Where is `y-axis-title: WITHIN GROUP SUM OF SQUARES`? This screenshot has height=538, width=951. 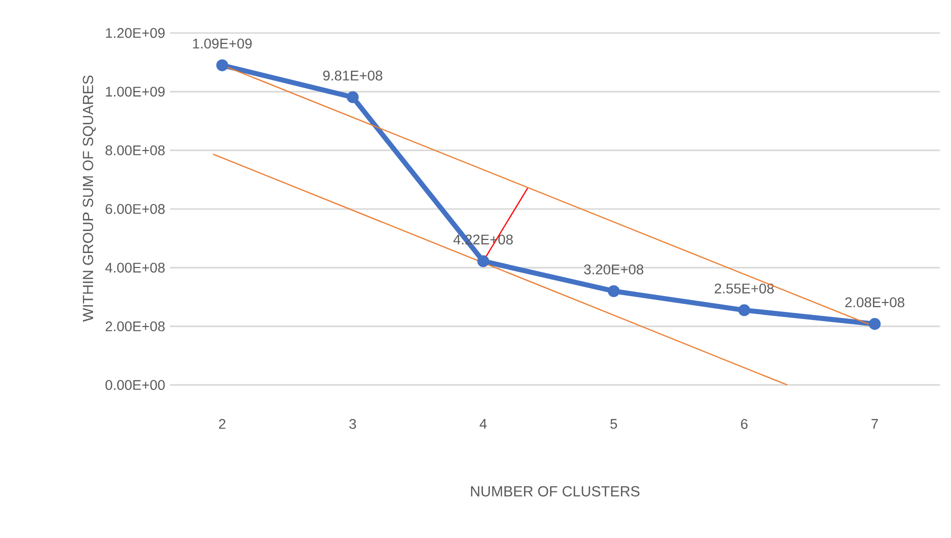 y-axis-title: WITHIN GROUP SUM OF SQUARES is located at coordinates (89, 199).